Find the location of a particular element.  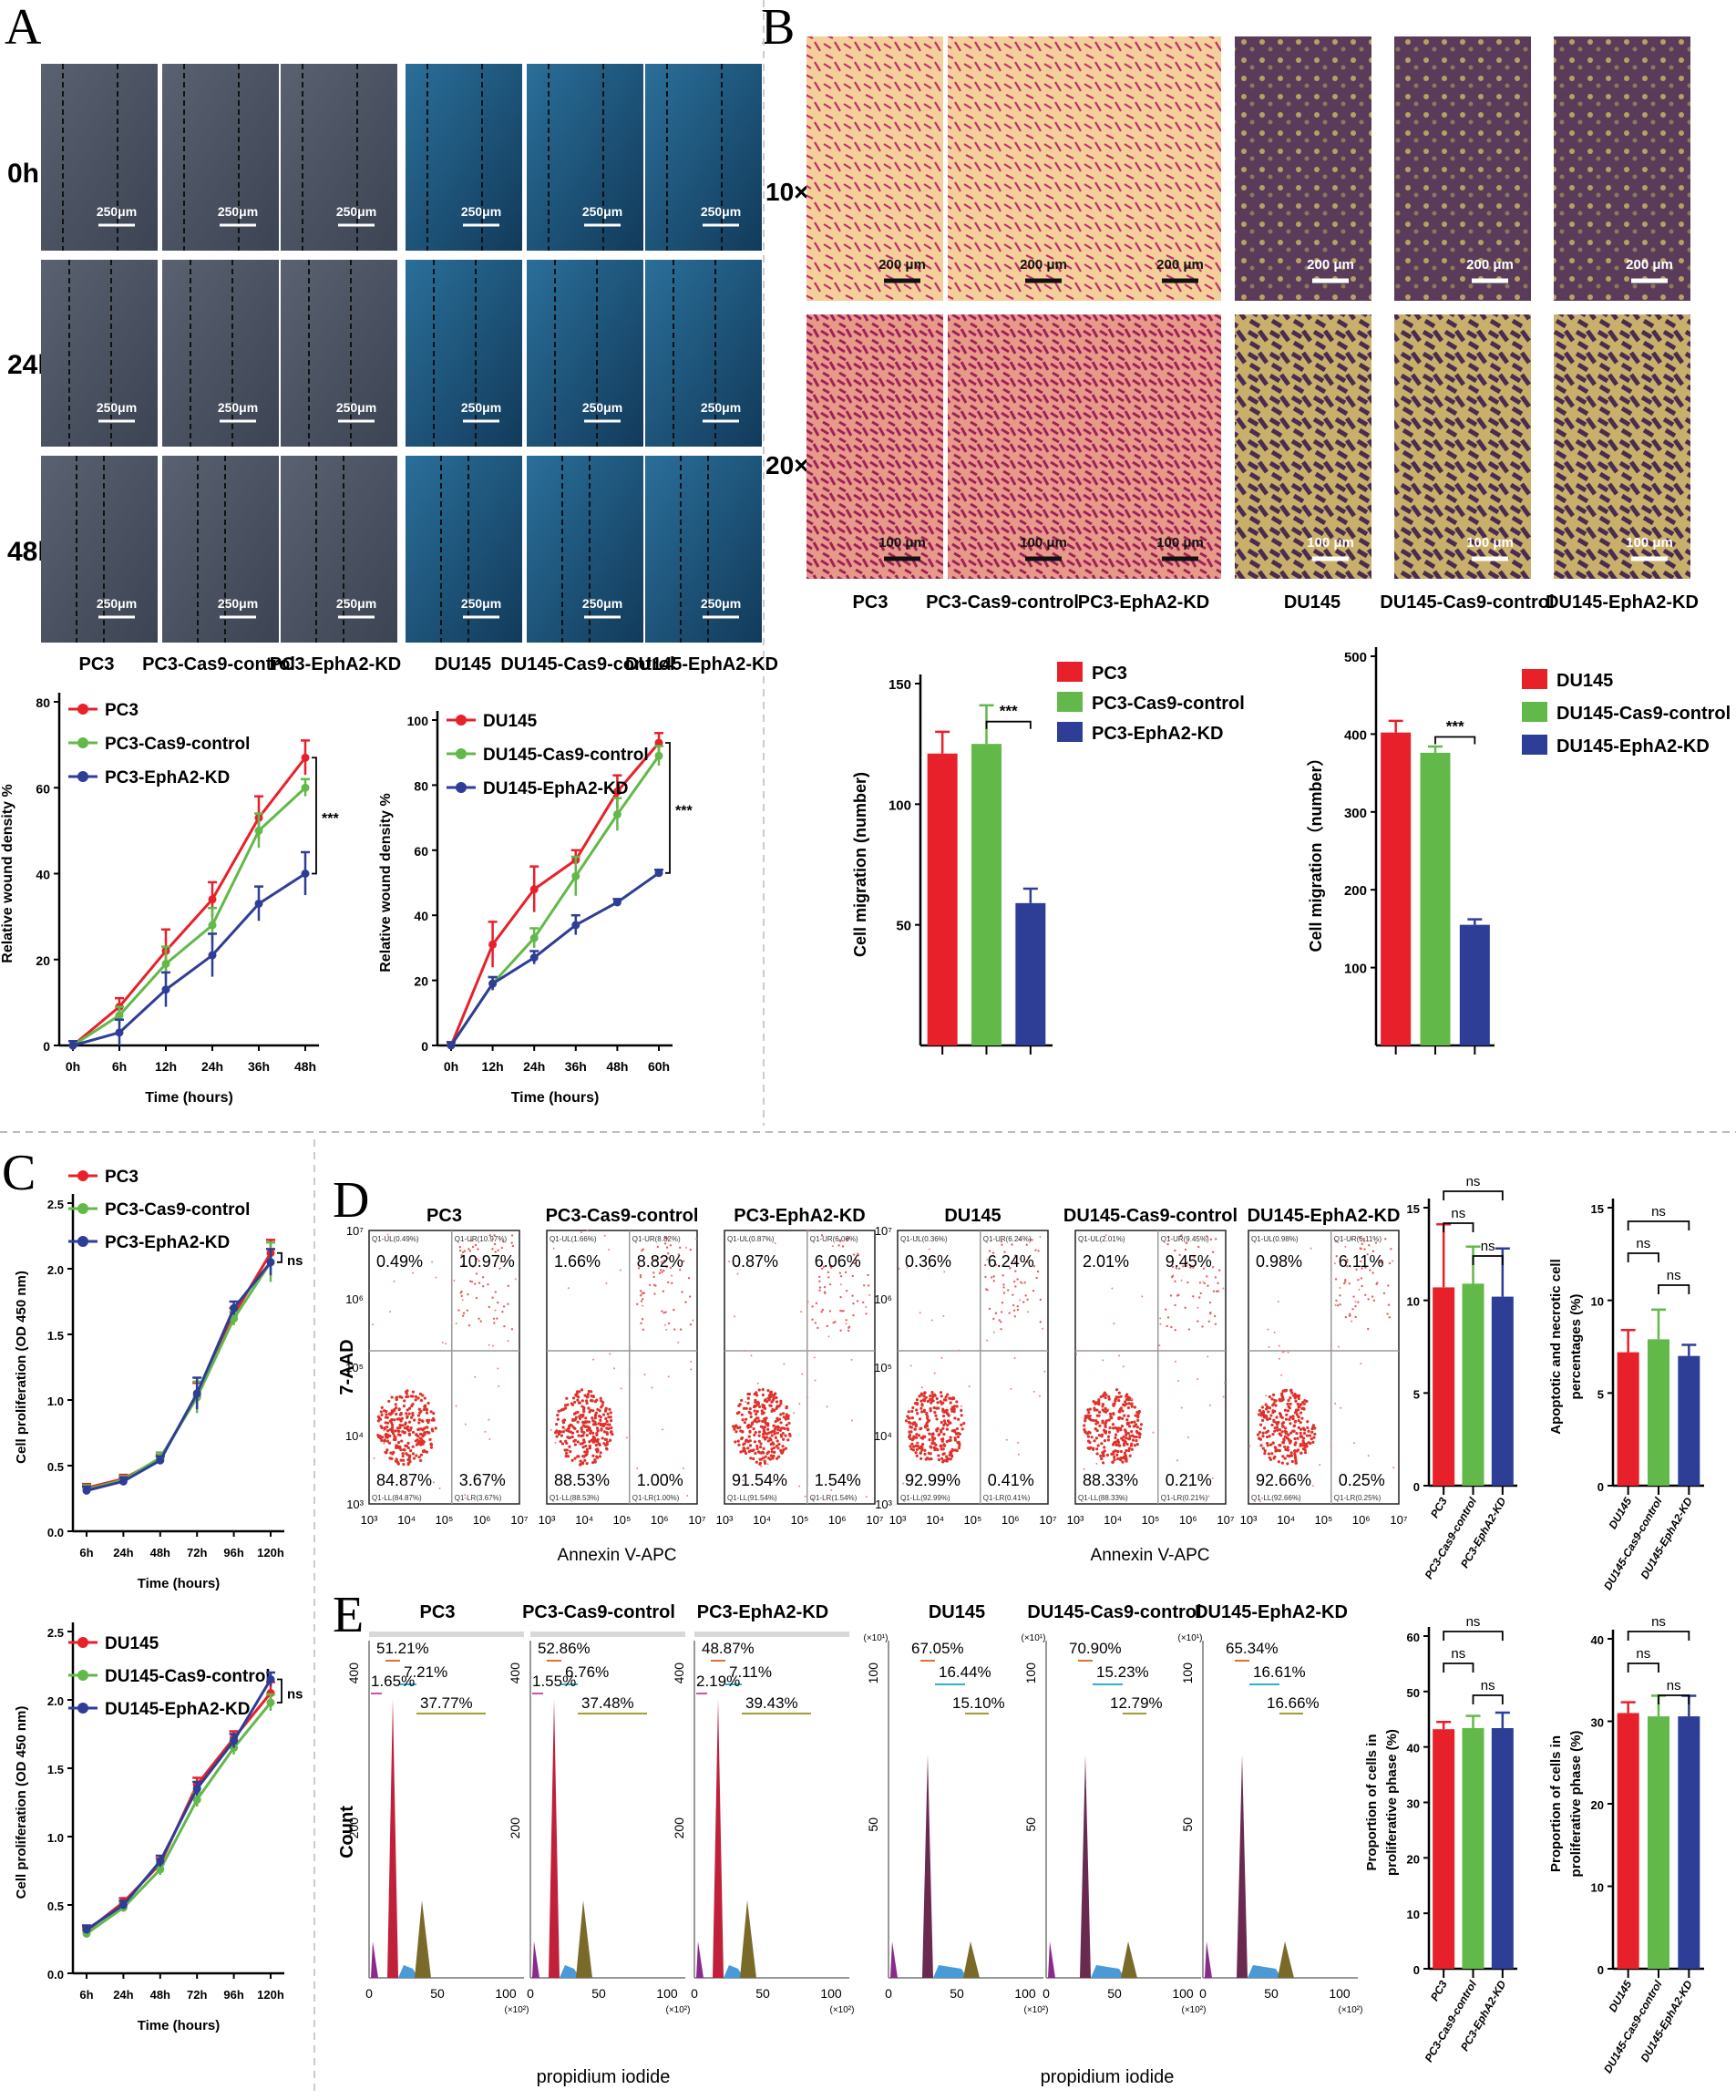

g1-pct: 48.87% is located at coordinates (728, 1649).